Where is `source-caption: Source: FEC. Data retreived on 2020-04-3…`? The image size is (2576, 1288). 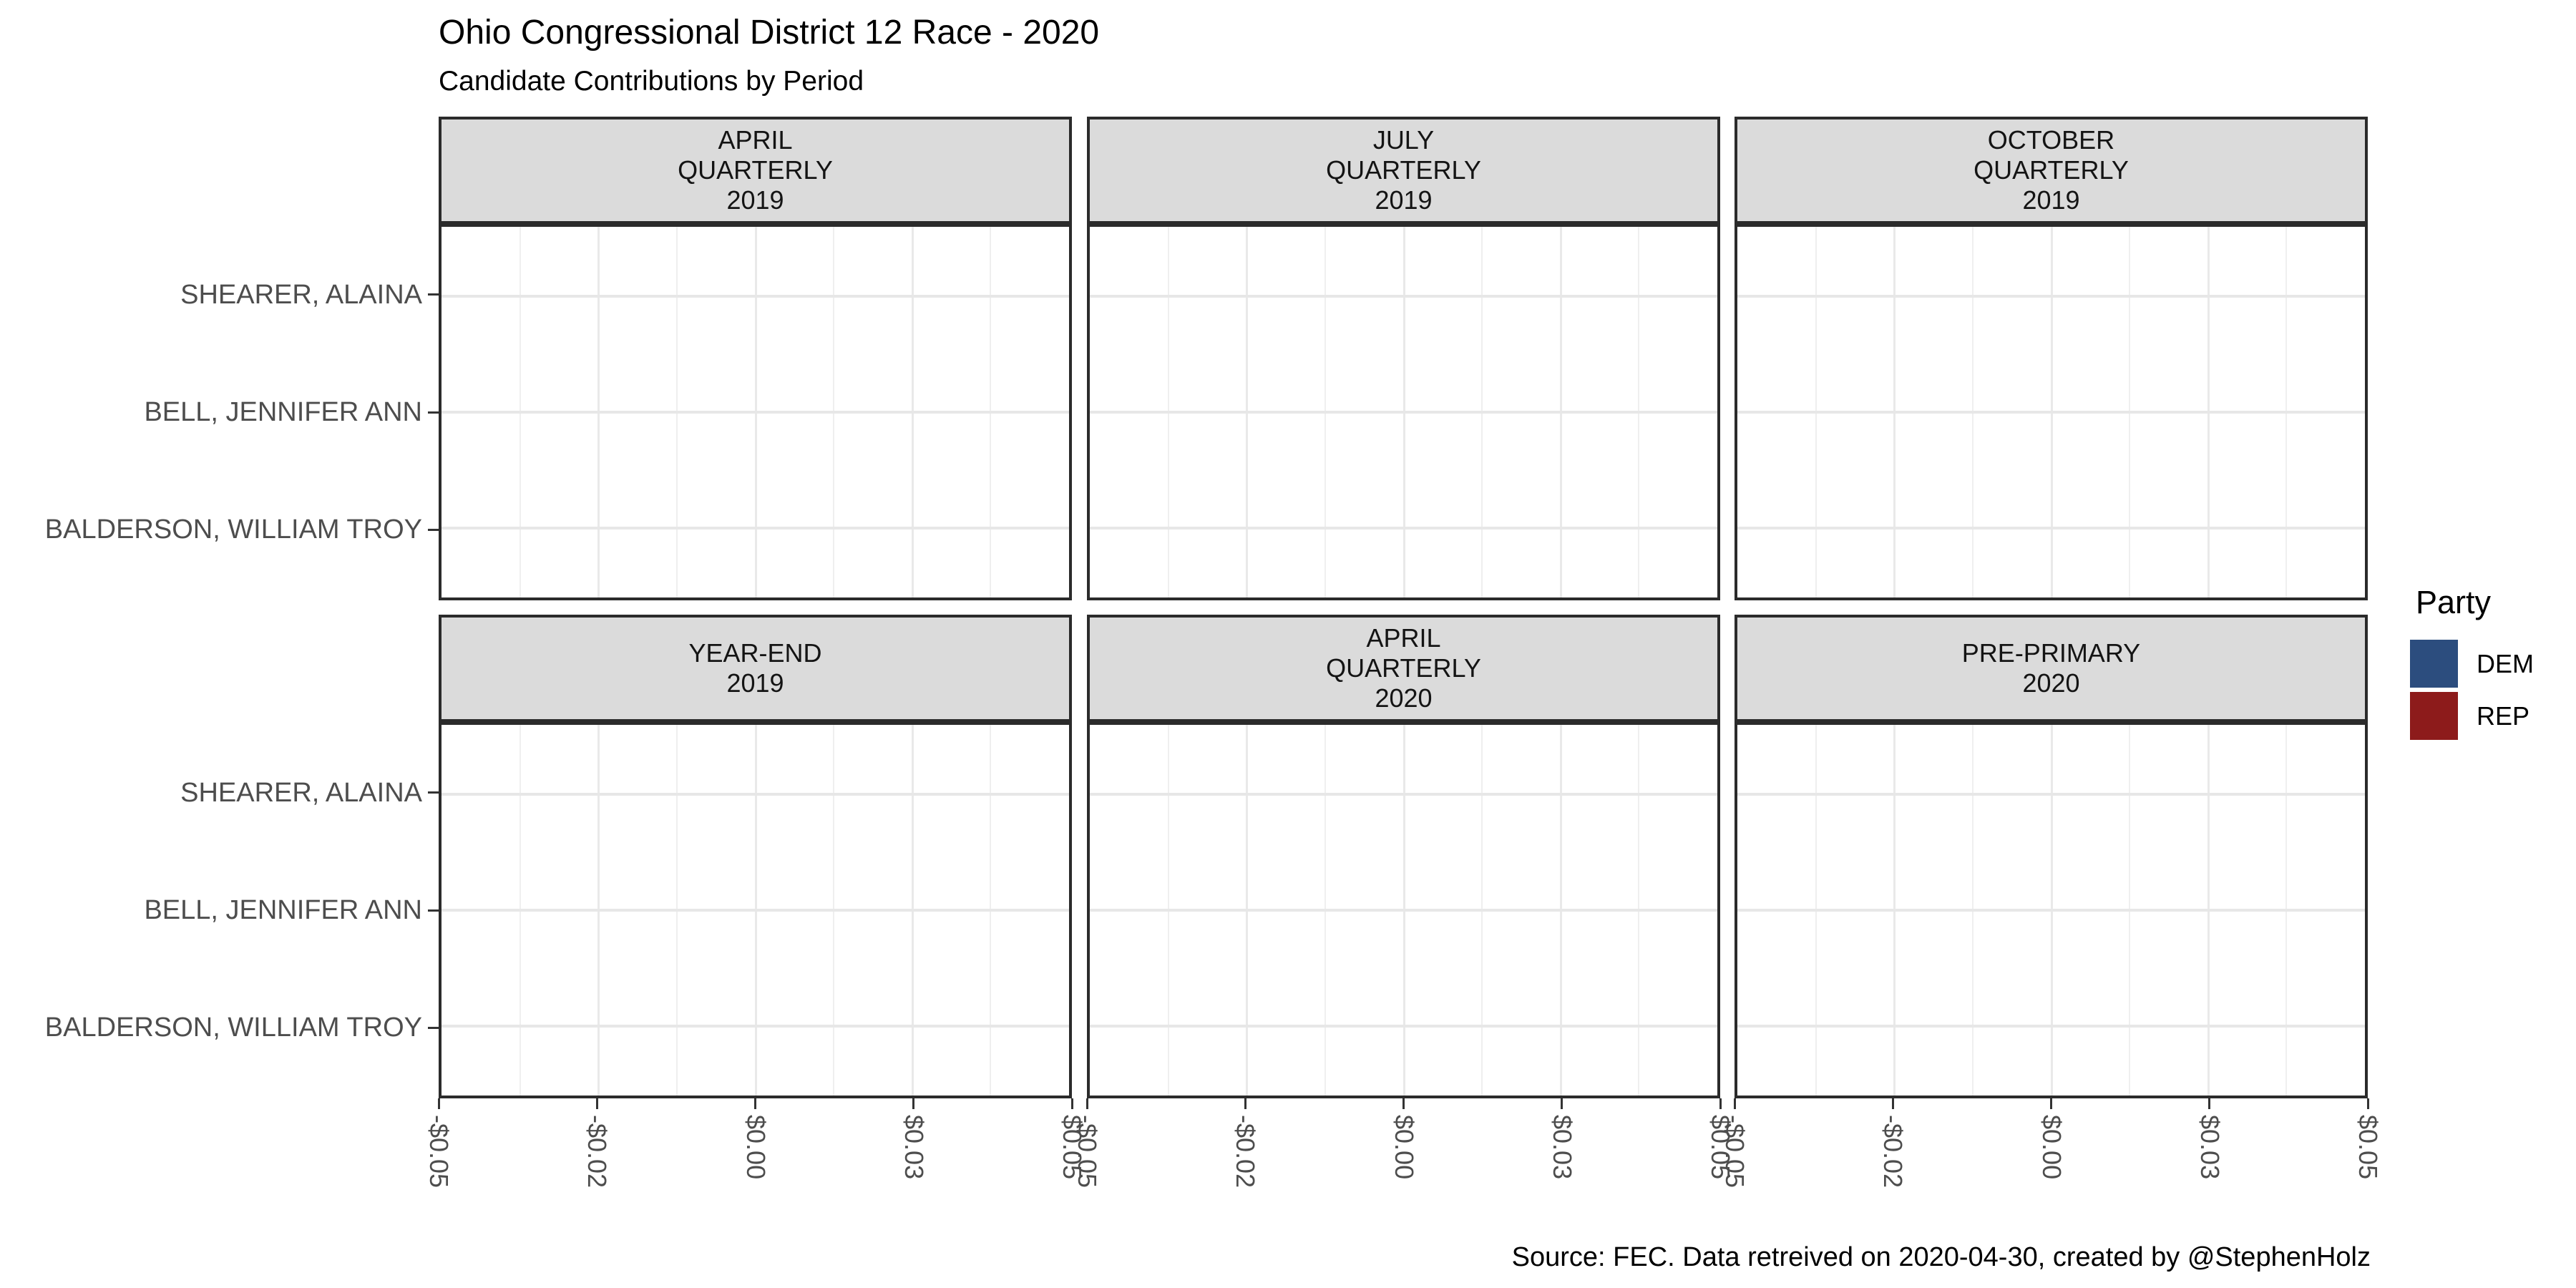
source-caption: Source: FEC. Data retreived on 2020-04-3… is located at coordinates (1941, 1257).